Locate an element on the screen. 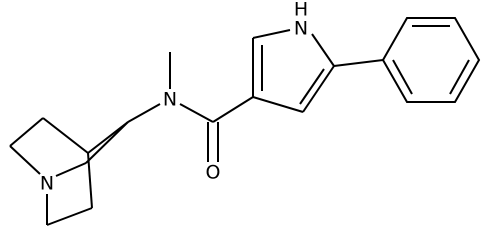  atom-label: H is located at coordinates (301, 10).